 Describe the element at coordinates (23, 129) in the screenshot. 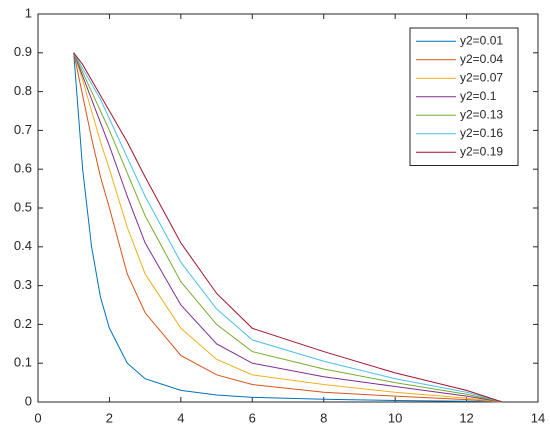

I see `y-tick-label: 0.7` at that location.